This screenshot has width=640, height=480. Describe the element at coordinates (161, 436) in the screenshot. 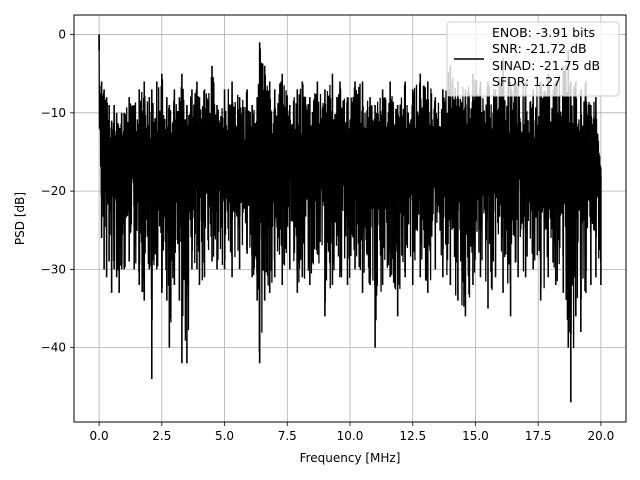

I see `x-tick-label: 2.5` at that location.